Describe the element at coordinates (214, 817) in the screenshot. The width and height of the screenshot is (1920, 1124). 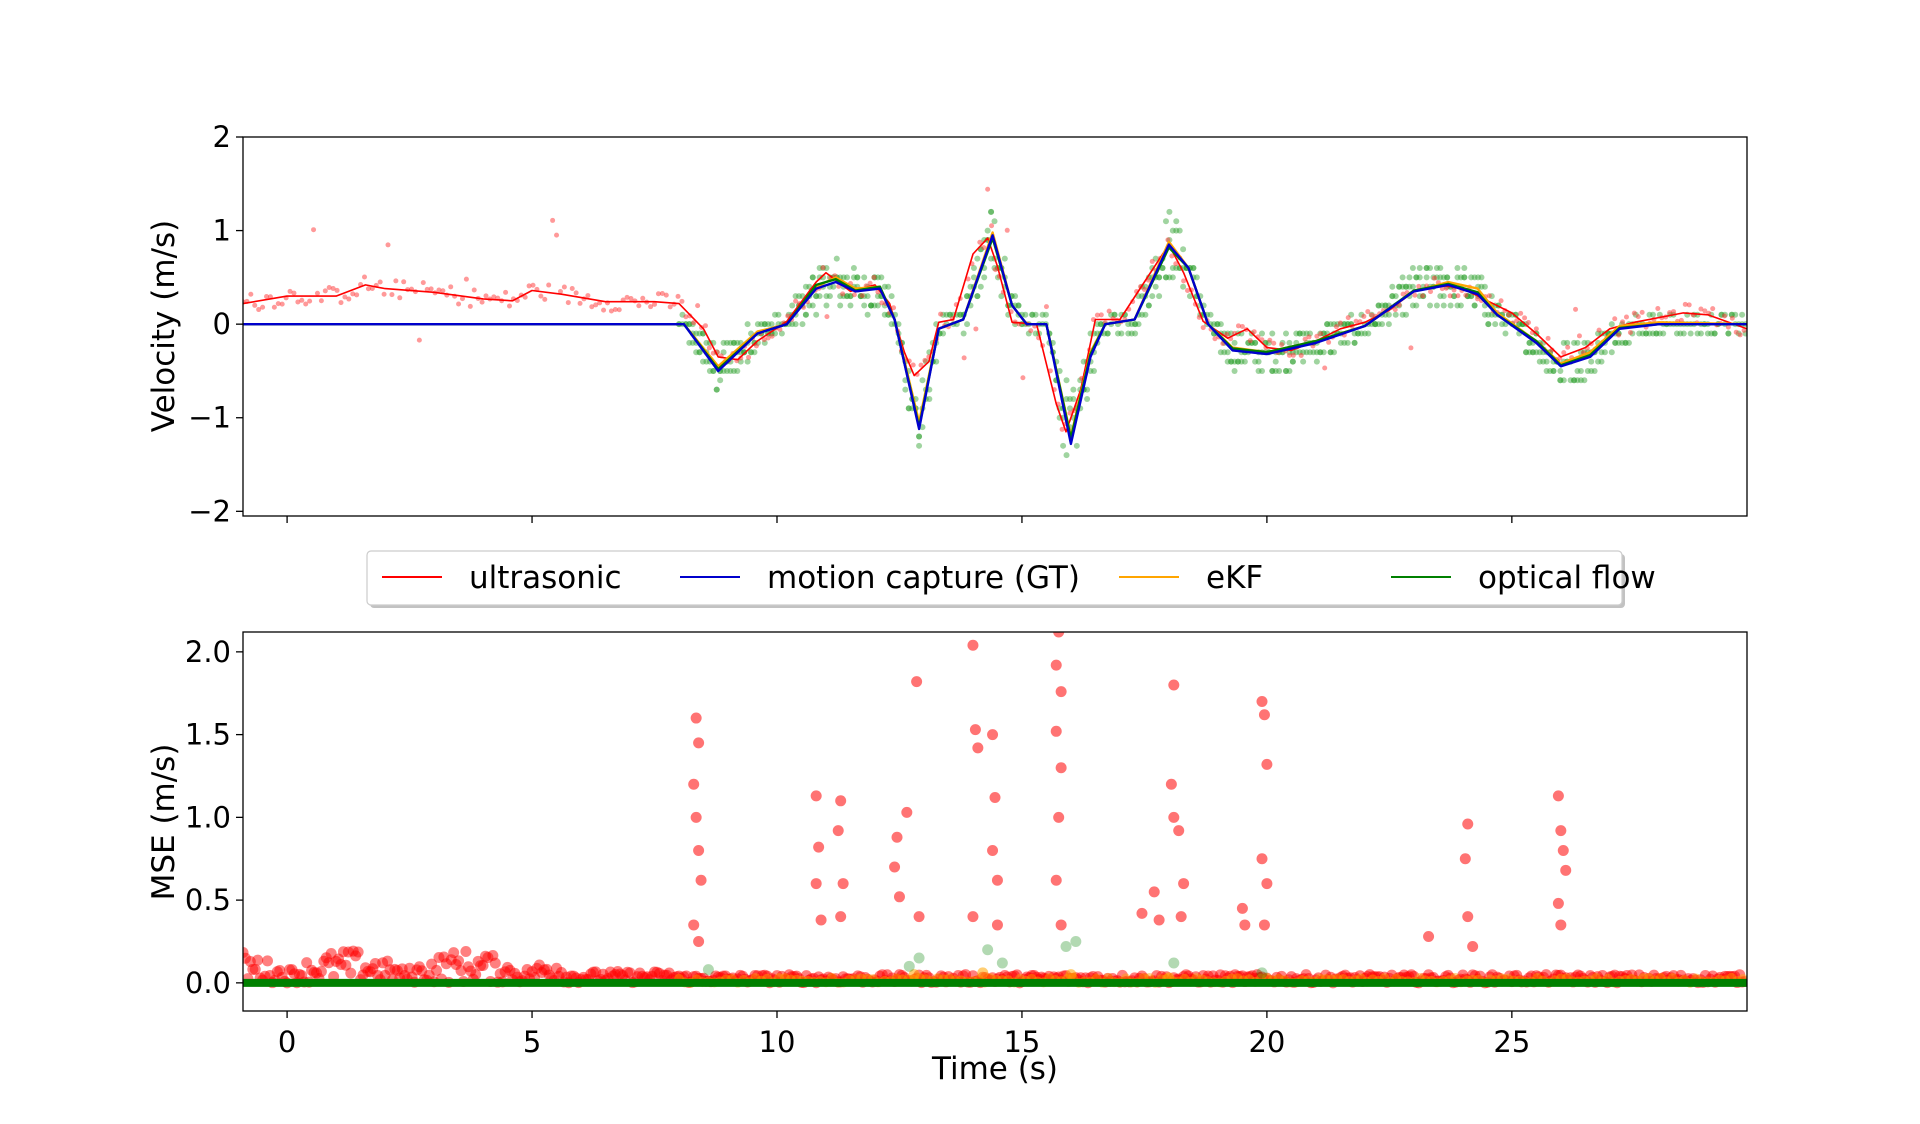
I see `mse-y-ticks: 0.0 0.5 1.0 1.5 2.0` at that location.